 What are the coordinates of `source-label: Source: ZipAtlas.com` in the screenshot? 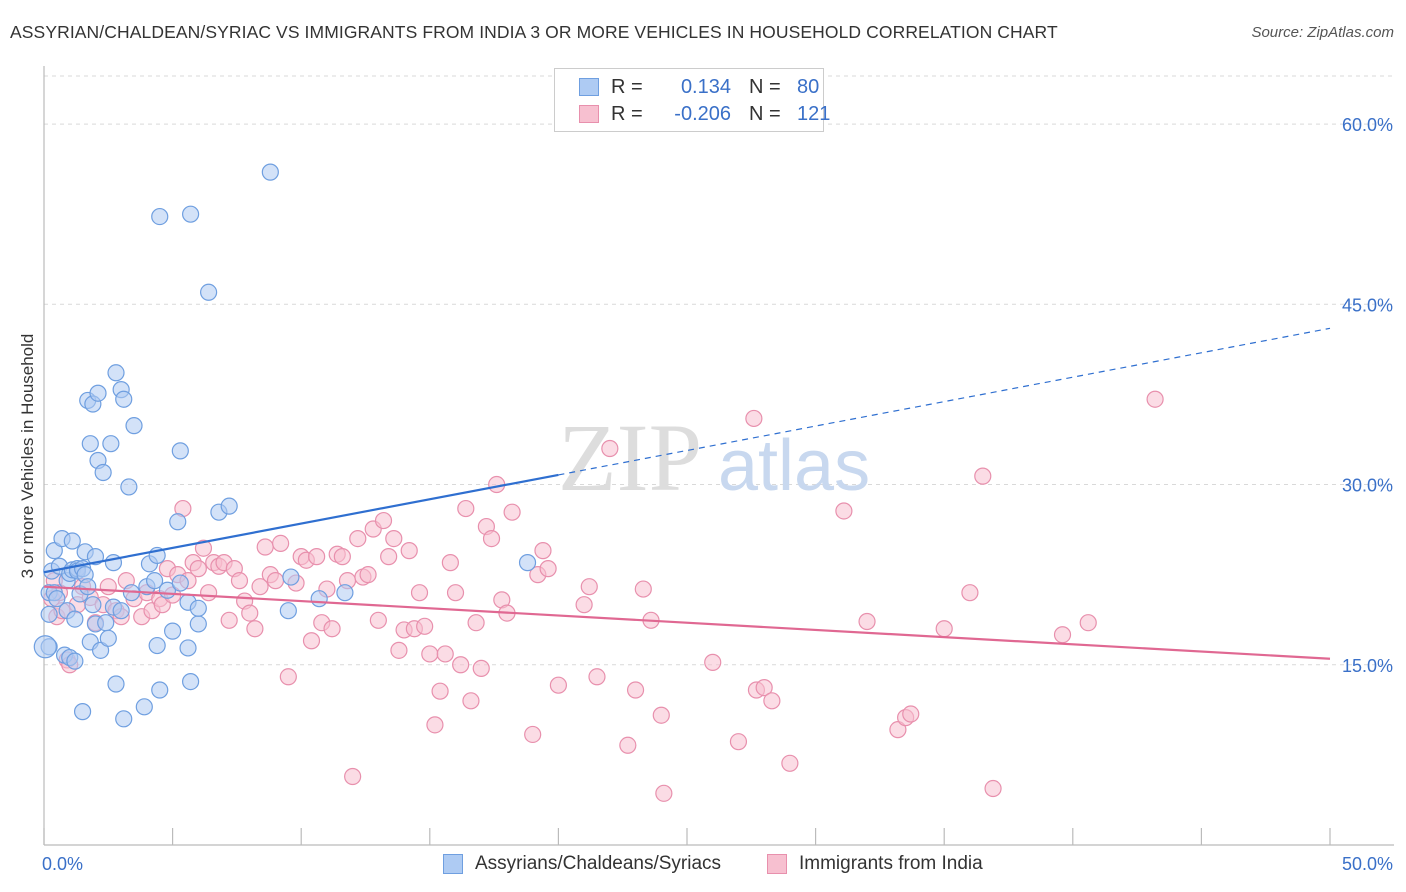 It's located at (1322, 32).